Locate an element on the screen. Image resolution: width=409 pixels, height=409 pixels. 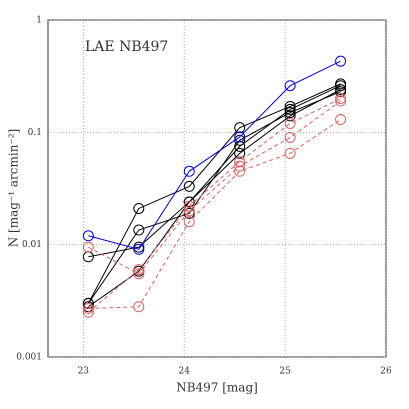
y-tick-label: 0.001 is located at coordinates (29, 358).